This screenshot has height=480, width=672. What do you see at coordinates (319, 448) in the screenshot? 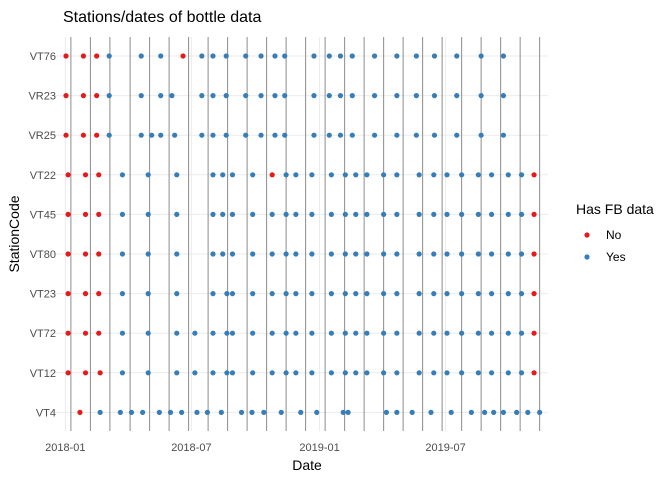
I see `x-tick-label: 2019-01` at bounding box center [319, 448].